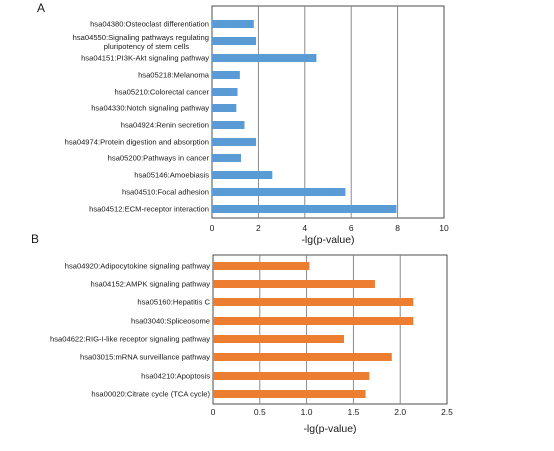 Image resolution: width=554 pixels, height=451 pixels. I want to click on category-label: hsa04512:ECM-receptor interaction, so click(149, 209).